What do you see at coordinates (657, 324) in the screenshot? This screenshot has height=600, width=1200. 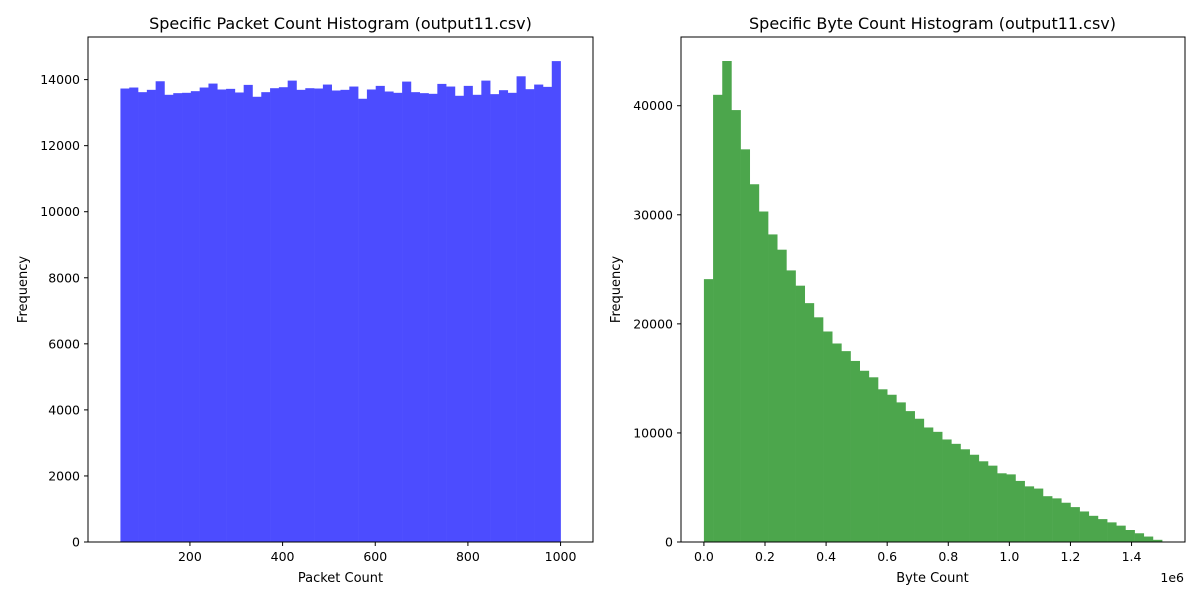 I see `y-axis-ticks: 0 10000 20000 30000 40000` at bounding box center [657, 324].